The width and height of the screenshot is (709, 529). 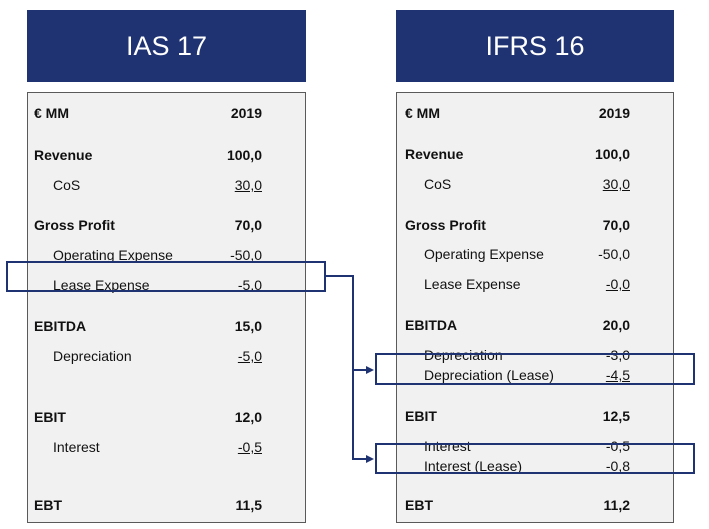 What do you see at coordinates (535, 418) in the screenshot?
I see `line-item-ebit: EBIT 12,5` at bounding box center [535, 418].